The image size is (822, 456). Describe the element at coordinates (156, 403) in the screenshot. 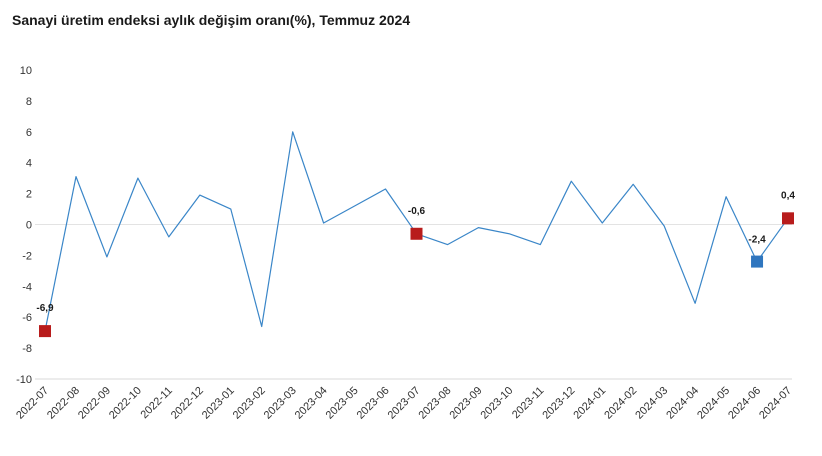

I see `x-tick-label: 2022-11` at that location.